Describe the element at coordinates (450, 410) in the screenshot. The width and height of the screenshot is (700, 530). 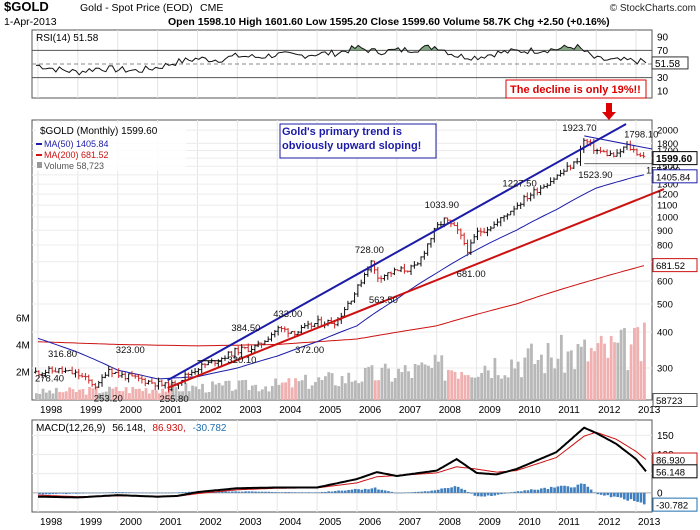
I see `time-tick-2008: 2008` at that location.